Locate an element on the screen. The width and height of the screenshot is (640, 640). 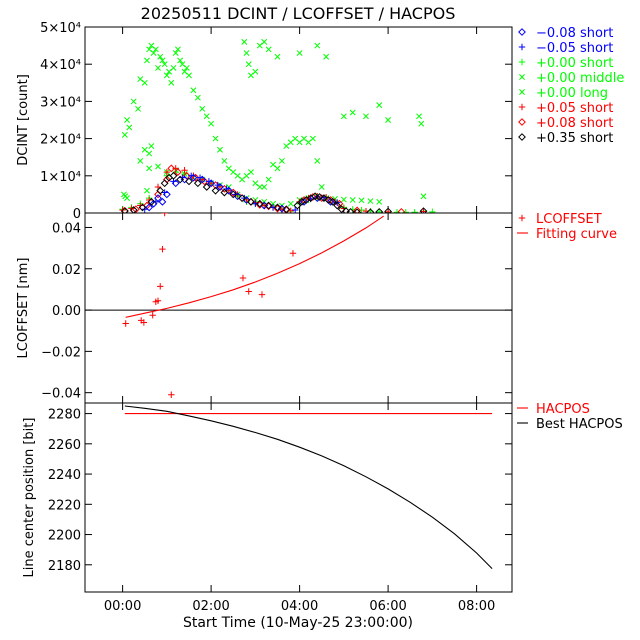
y-tick-label: 2×10⁴ is located at coordinates (60, 140).